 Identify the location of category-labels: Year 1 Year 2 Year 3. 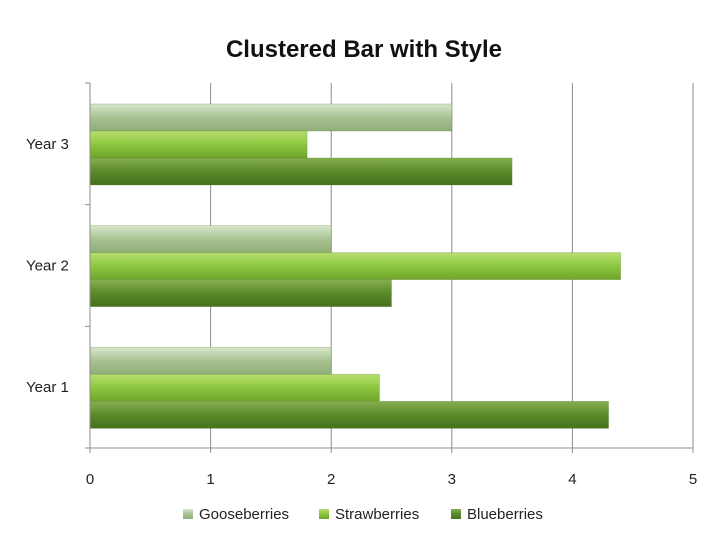
(47, 266).